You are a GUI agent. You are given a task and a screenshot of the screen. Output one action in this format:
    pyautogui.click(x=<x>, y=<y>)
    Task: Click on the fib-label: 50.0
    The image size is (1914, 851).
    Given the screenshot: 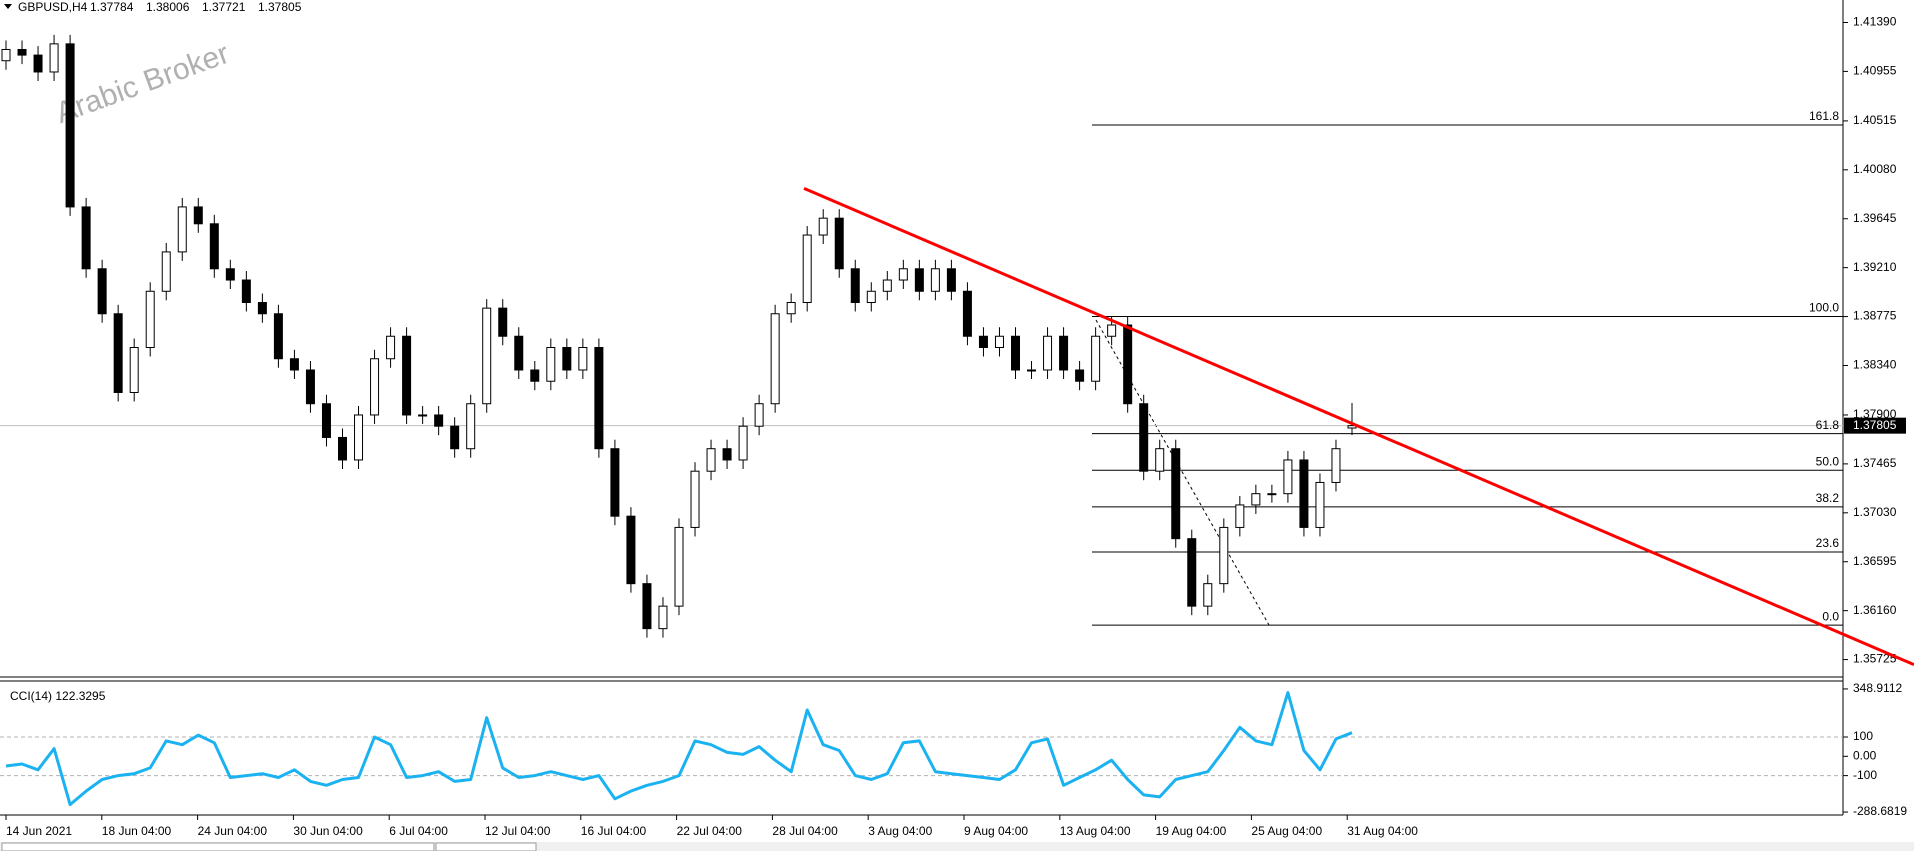 What is the action you would take?
    pyautogui.click(x=1828, y=461)
    